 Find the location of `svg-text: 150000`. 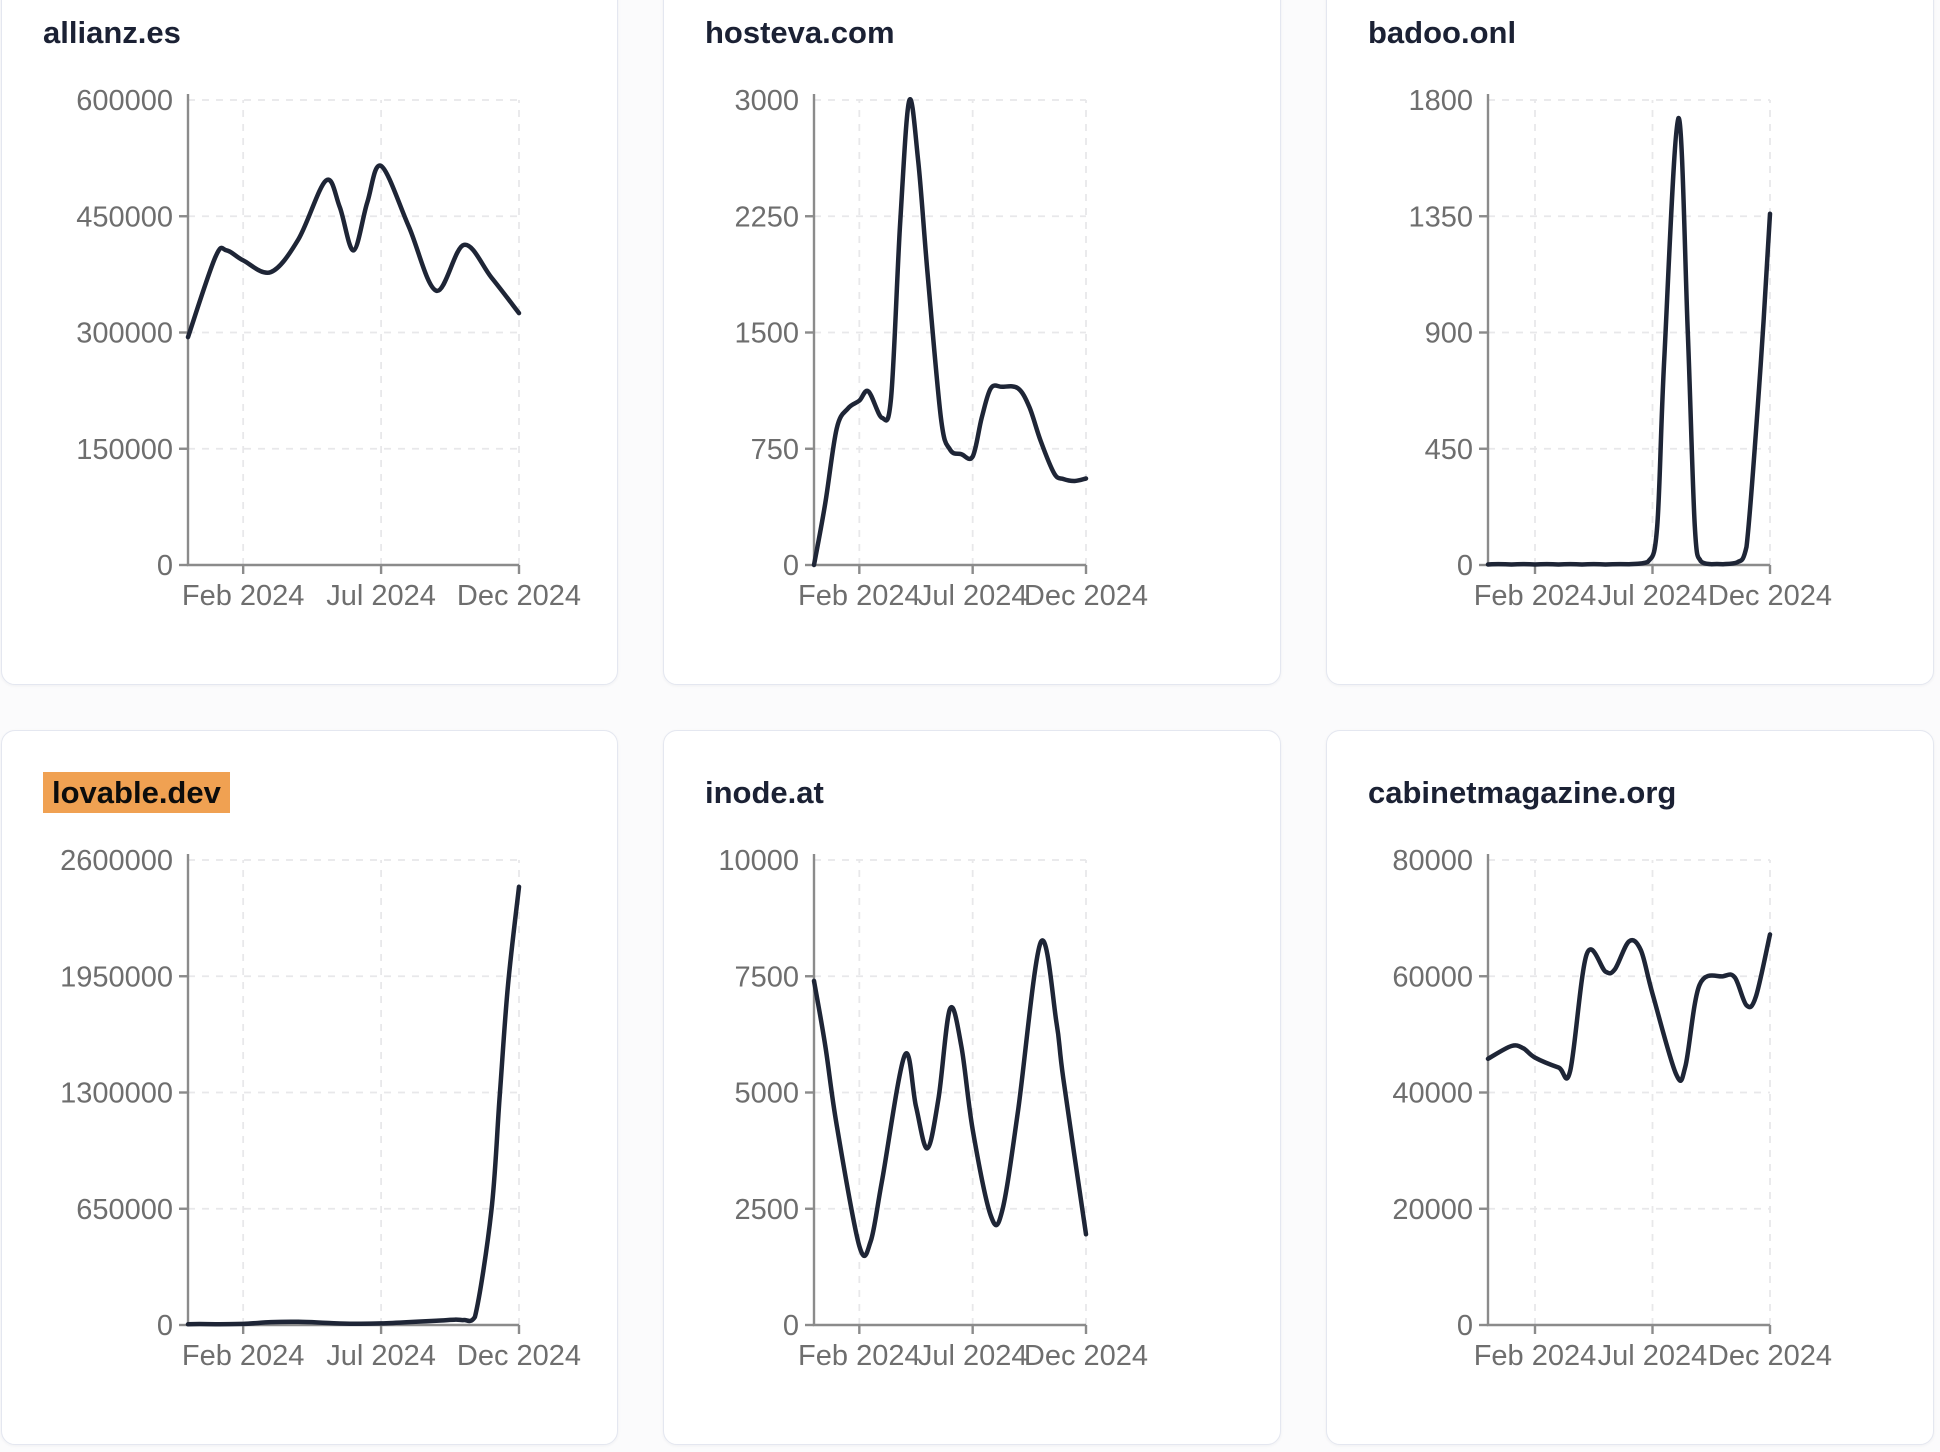

svg-text: 150000 is located at coordinates (124, 450).